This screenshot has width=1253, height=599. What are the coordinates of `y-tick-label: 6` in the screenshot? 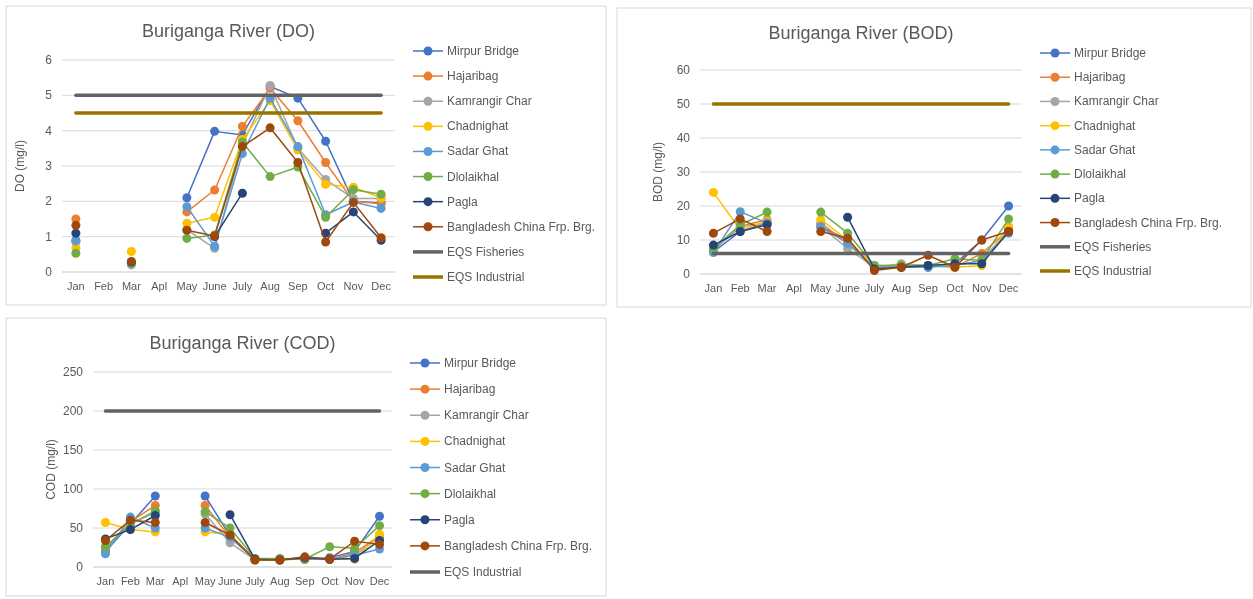 It's located at (49, 60).